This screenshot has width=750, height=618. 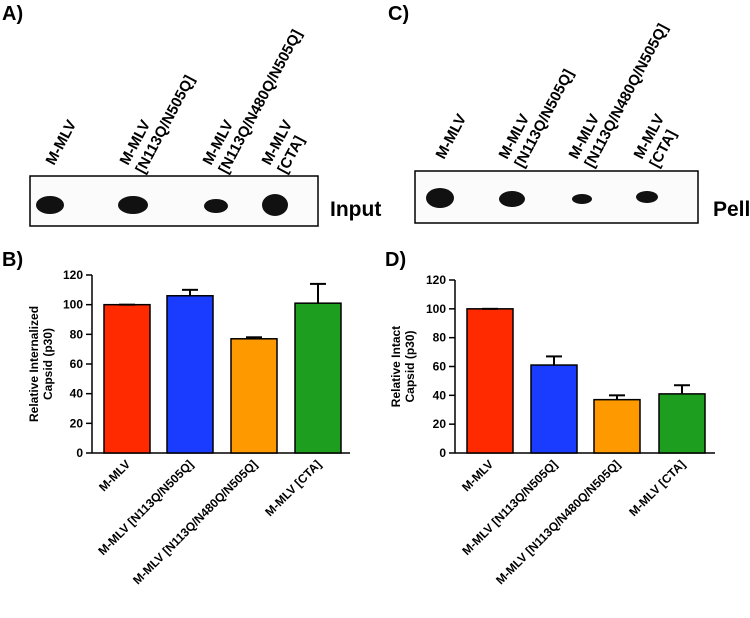 What do you see at coordinates (398, 14) in the screenshot?
I see `panel-label: C)` at bounding box center [398, 14].